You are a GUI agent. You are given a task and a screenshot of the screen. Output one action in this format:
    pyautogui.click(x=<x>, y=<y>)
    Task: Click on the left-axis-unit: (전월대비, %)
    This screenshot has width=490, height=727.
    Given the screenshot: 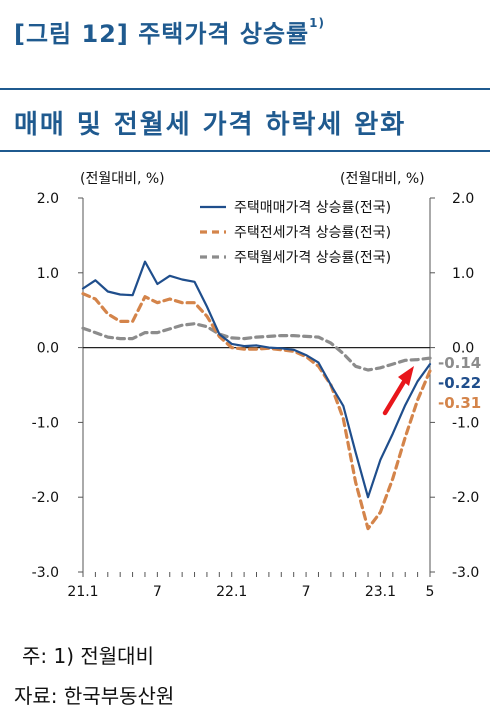 What is the action you would take?
    pyautogui.click(x=122, y=179)
    